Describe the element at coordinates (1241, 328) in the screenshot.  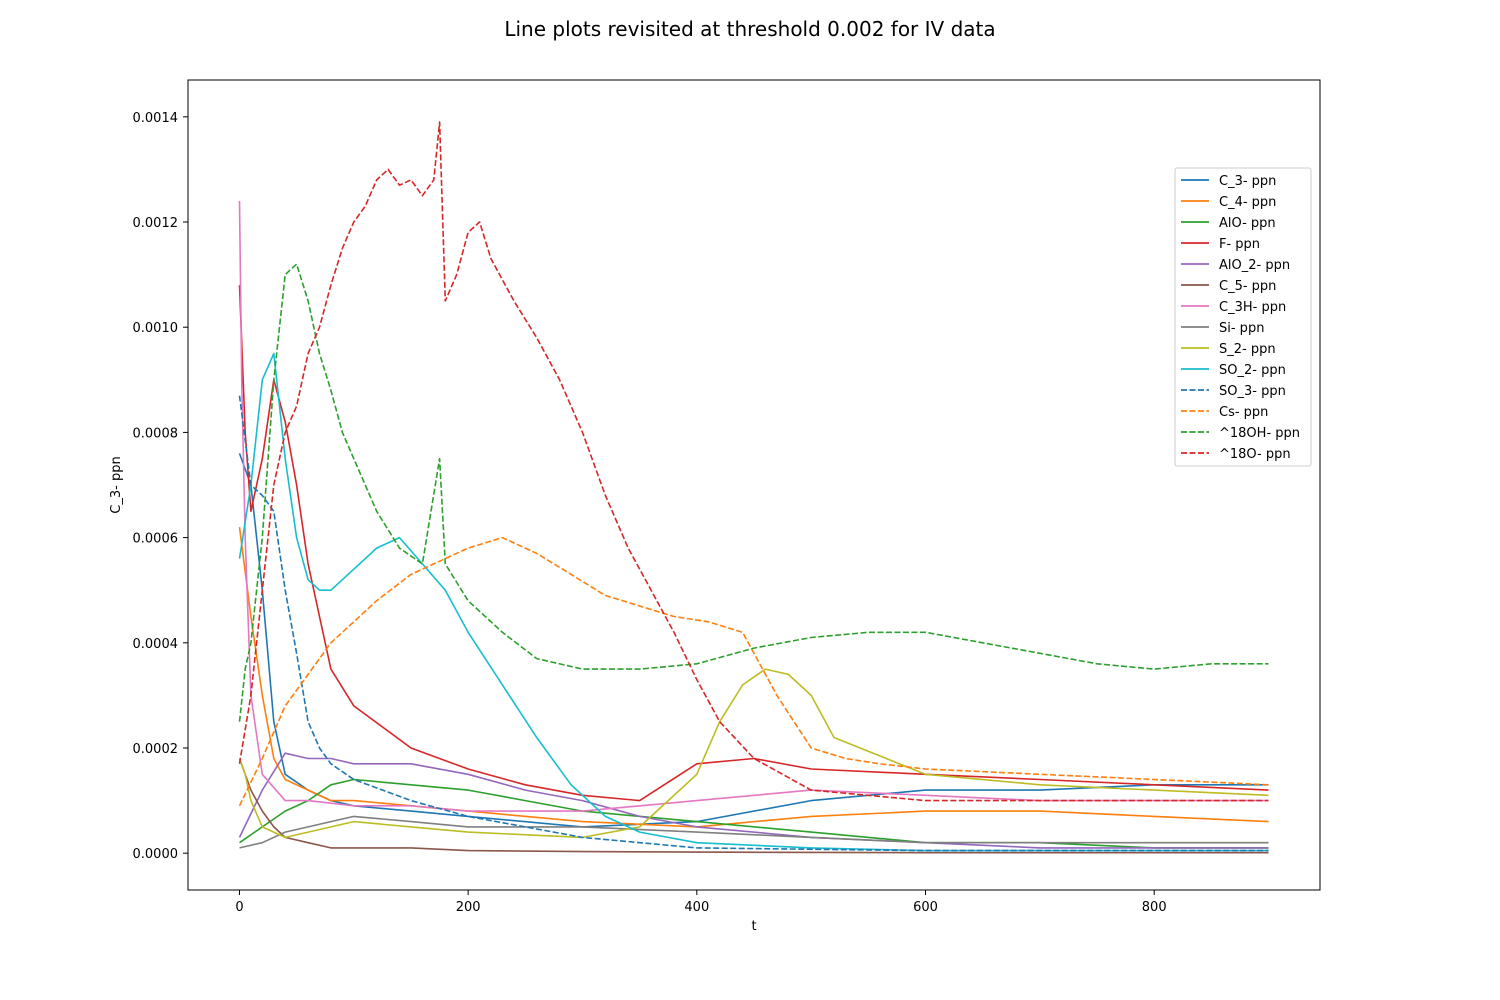
I see `legend-label: Si- ppn` at that location.